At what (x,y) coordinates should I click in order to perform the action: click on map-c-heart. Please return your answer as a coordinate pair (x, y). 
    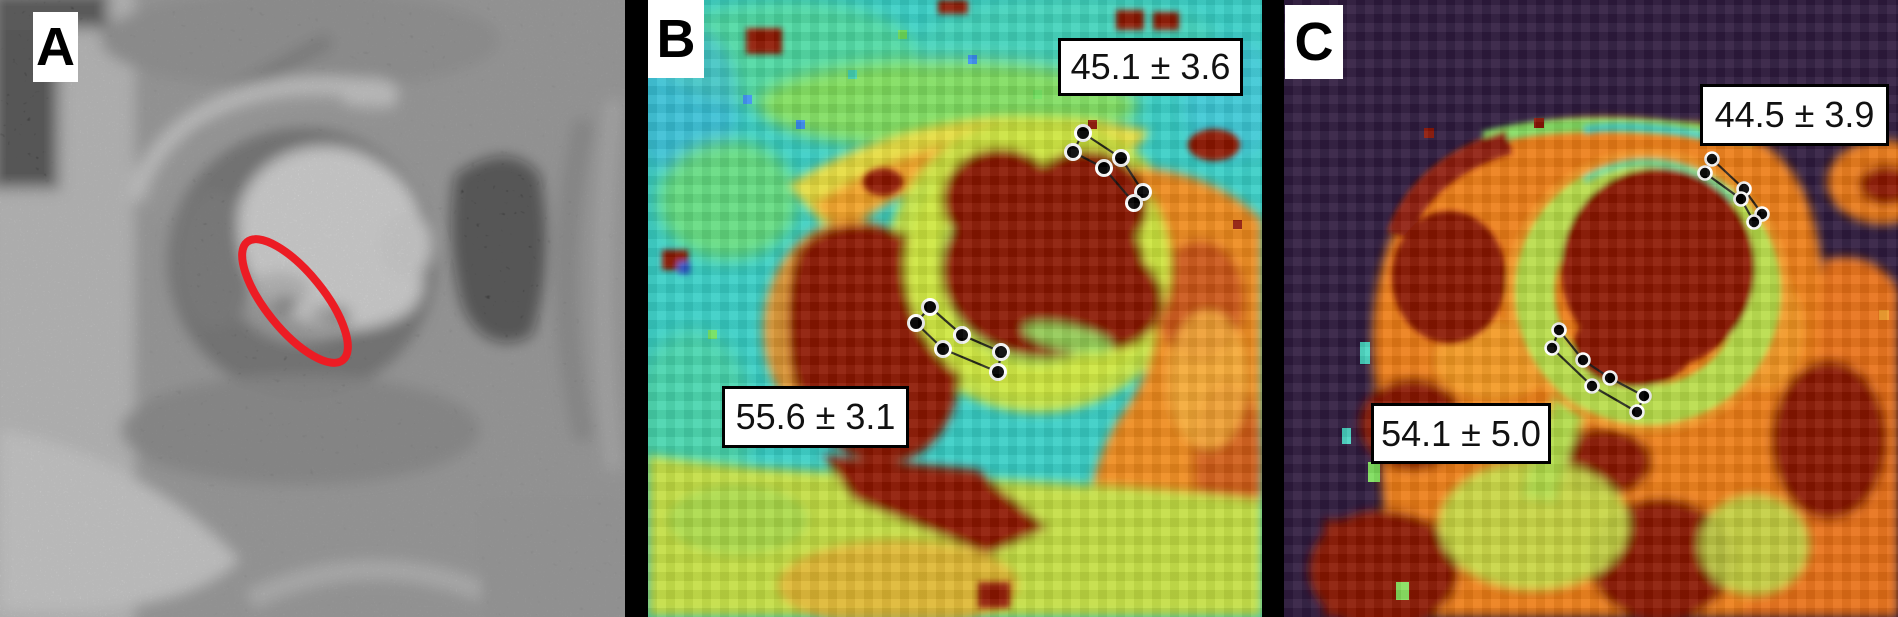
    Looking at the image, I should click on (1588, 276).